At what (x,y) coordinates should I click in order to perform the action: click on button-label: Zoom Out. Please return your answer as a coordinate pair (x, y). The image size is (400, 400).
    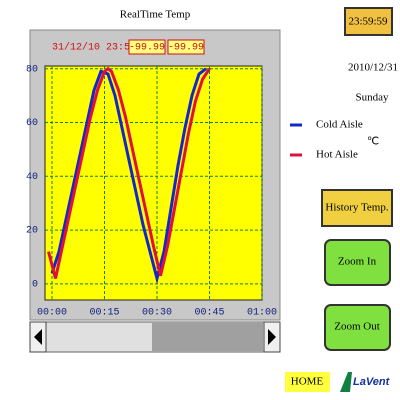
    Looking at the image, I should click on (357, 327).